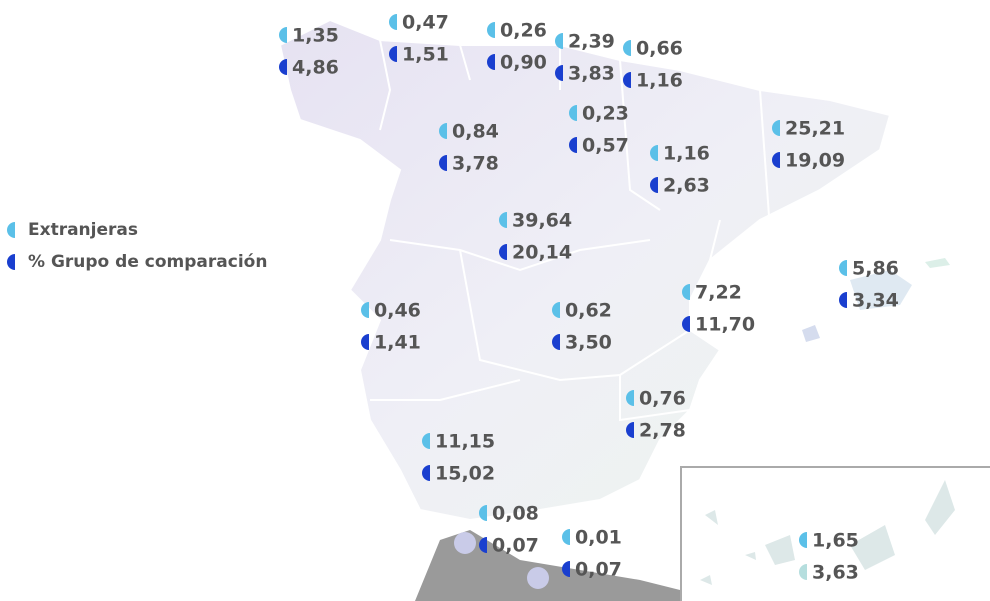 This screenshot has height=601, width=990. What do you see at coordinates (515, 514) in the screenshot?
I see `value-extranjeras: 0,08` at bounding box center [515, 514].